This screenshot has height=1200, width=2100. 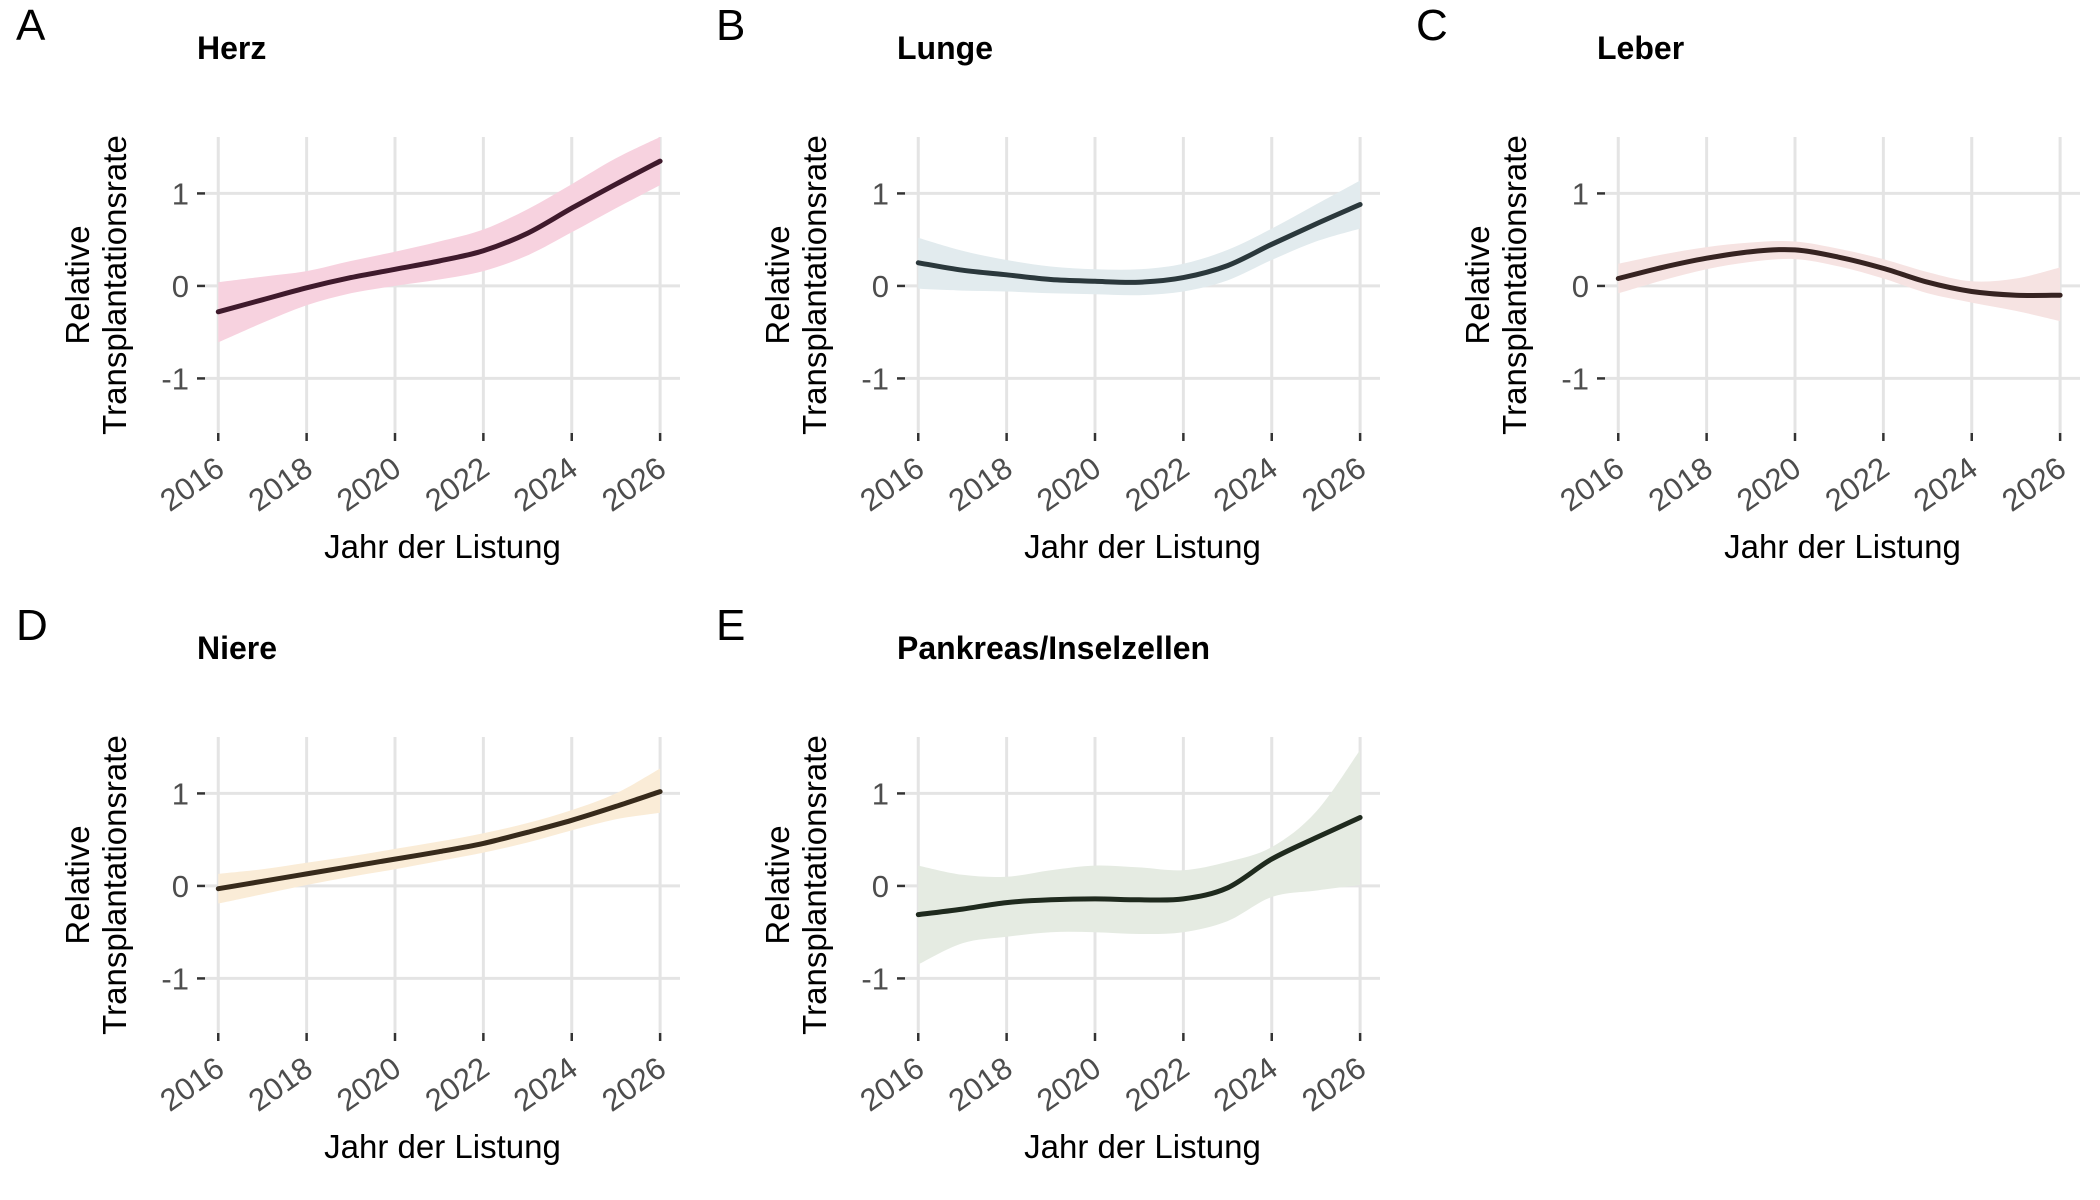 I want to click on panel-letter-c: C, so click(x=1432, y=25).